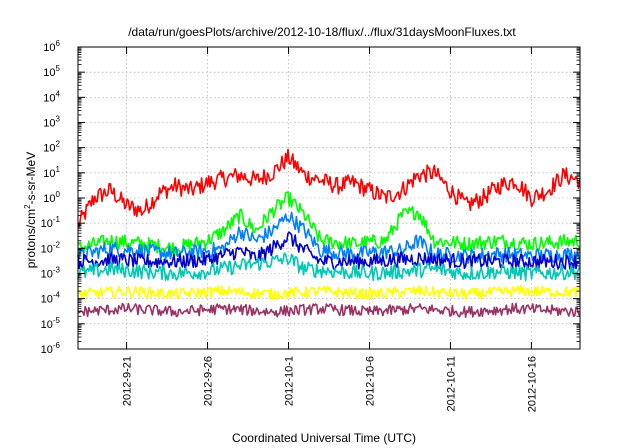  I want to click on y-tick-label: 10⁰, so click(51, 197).